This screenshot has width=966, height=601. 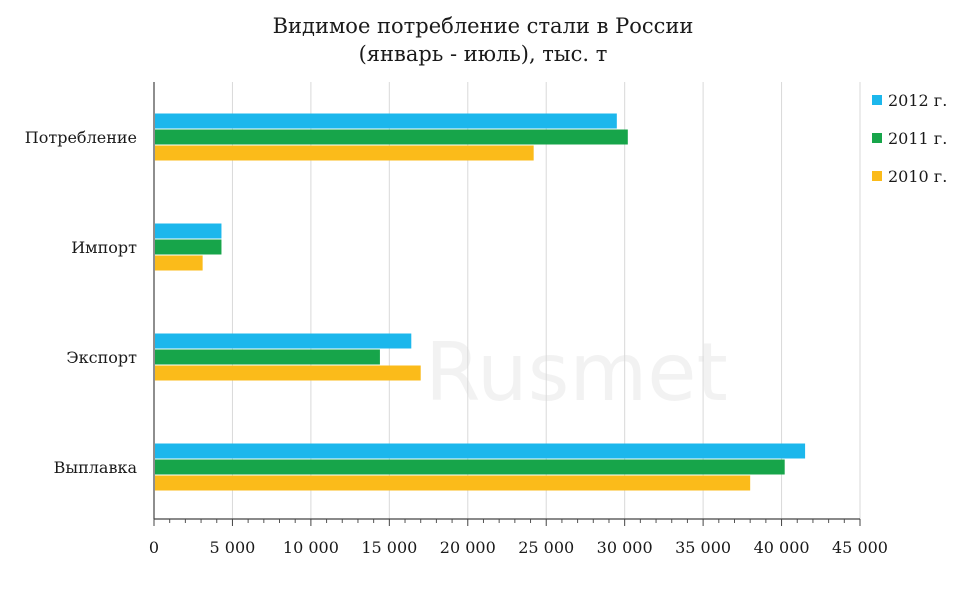 I want to click on x-tick-label-15000: 15 000, so click(x=389, y=547).